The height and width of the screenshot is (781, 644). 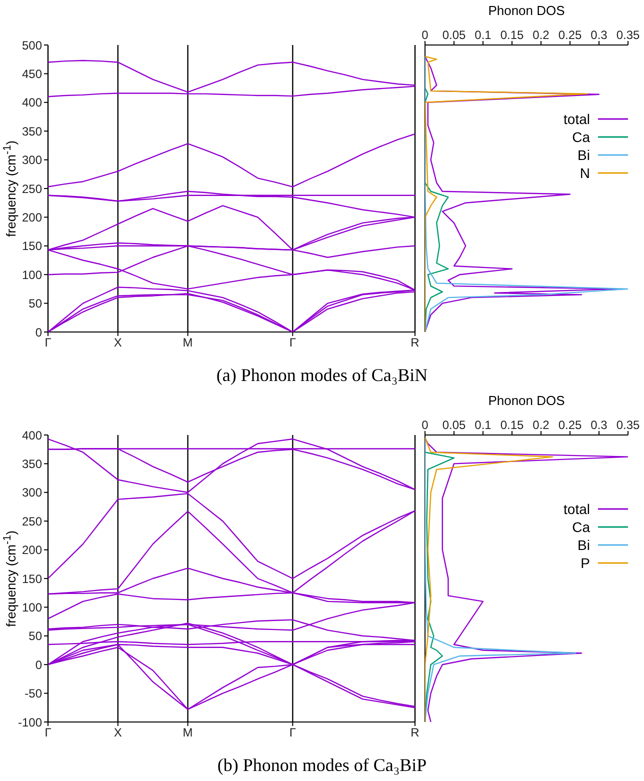 What do you see at coordinates (32, 45) in the screenshot?
I see `y-tick-label: 500` at bounding box center [32, 45].